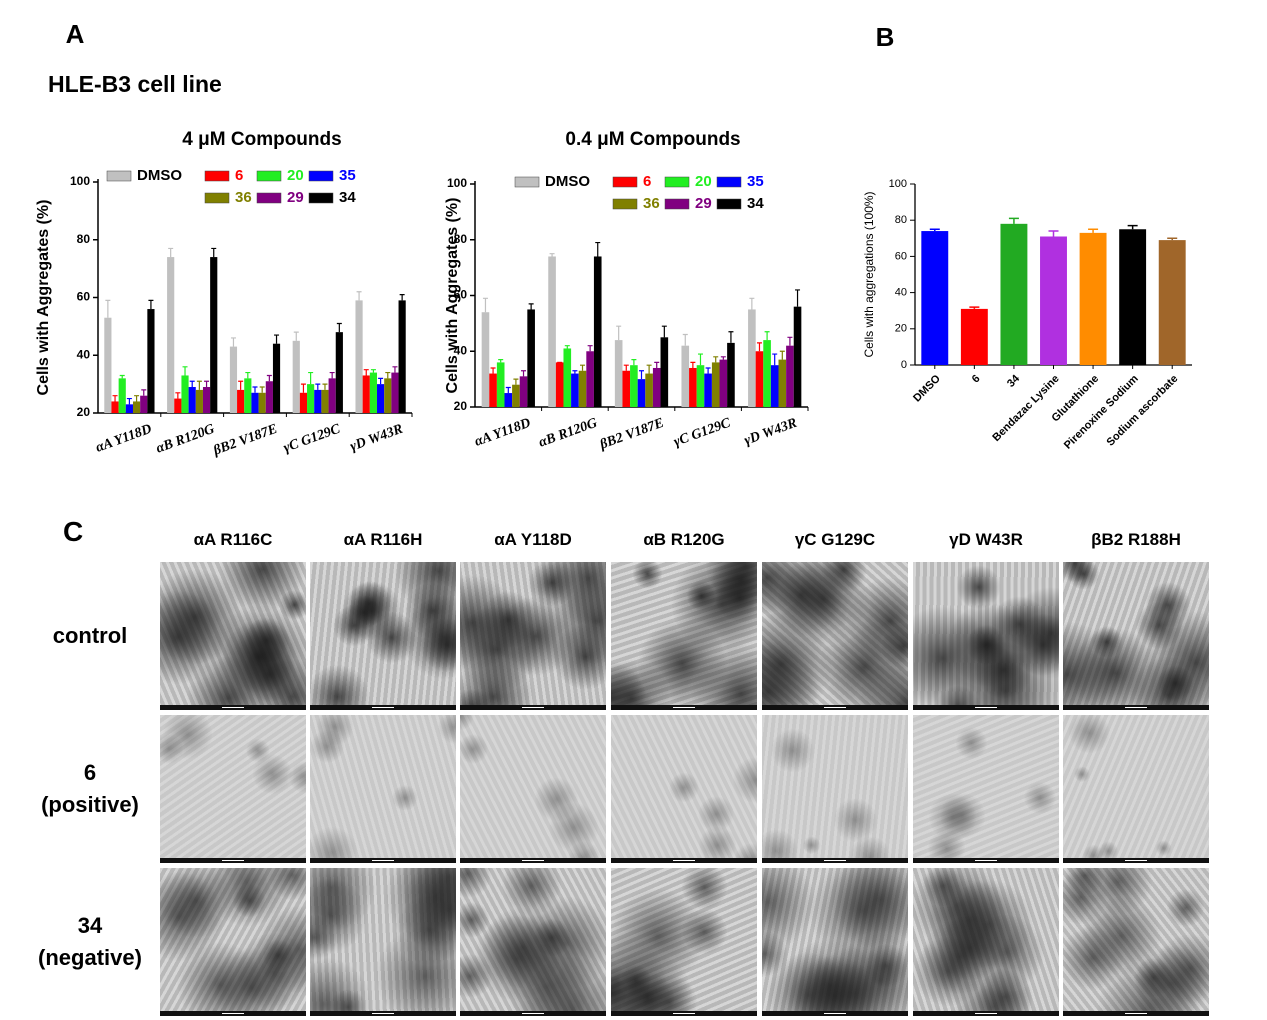 The height and width of the screenshot is (1020, 1267). Describe the element at coordinates (73, 531) in the screenshot. I see `panel-label: C` at that location.